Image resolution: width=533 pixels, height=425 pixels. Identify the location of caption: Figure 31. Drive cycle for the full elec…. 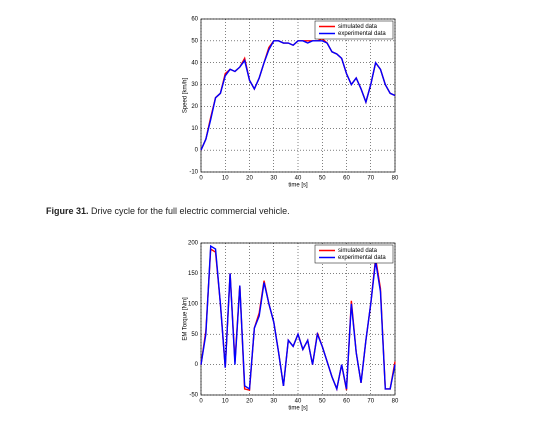
(168, 211).